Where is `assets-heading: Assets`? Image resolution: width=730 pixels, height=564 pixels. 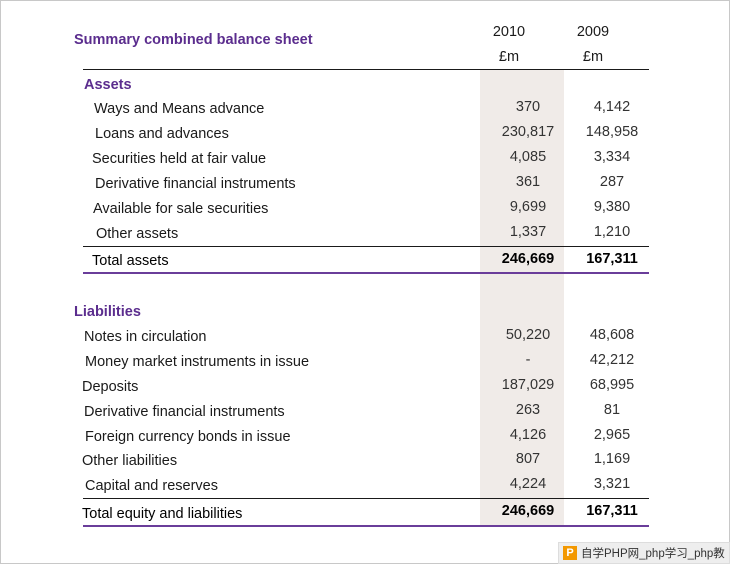
assets-heading: Assets is located at coordinates (108, 85).